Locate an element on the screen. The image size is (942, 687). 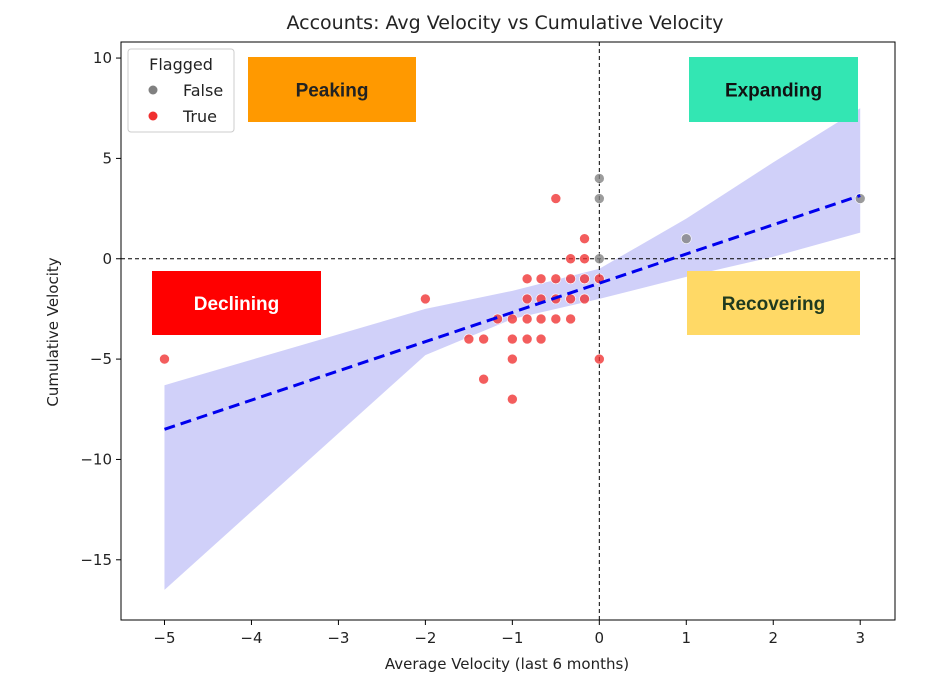
y-tick-label: 5 is located at coordinates (107, 158).